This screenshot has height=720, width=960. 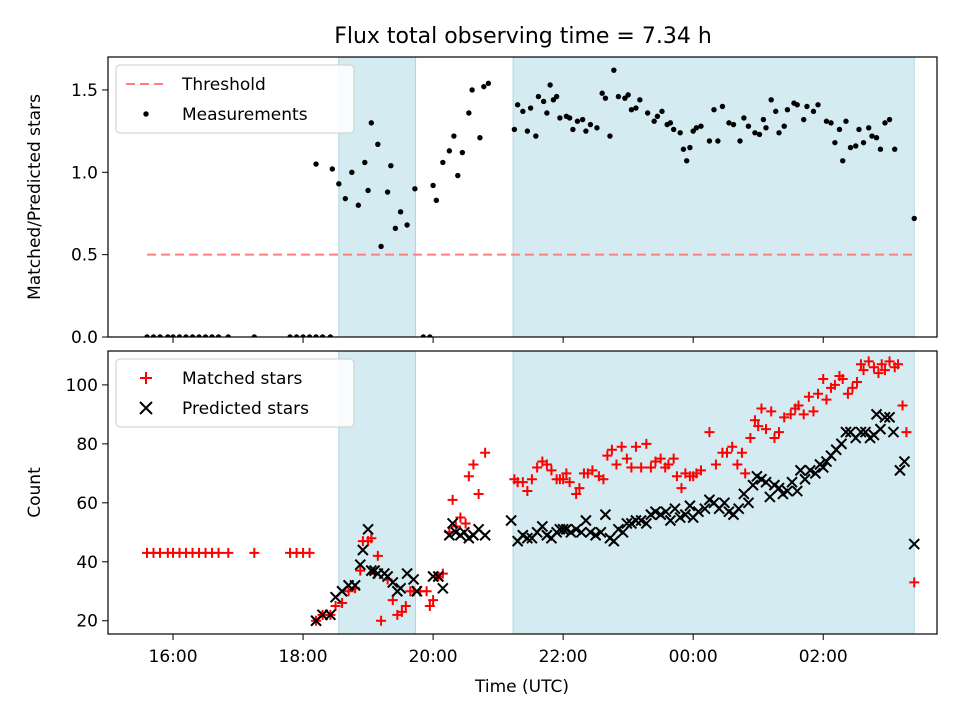 I want to click on y-tick-label: 60, so click(x=87, y=504).